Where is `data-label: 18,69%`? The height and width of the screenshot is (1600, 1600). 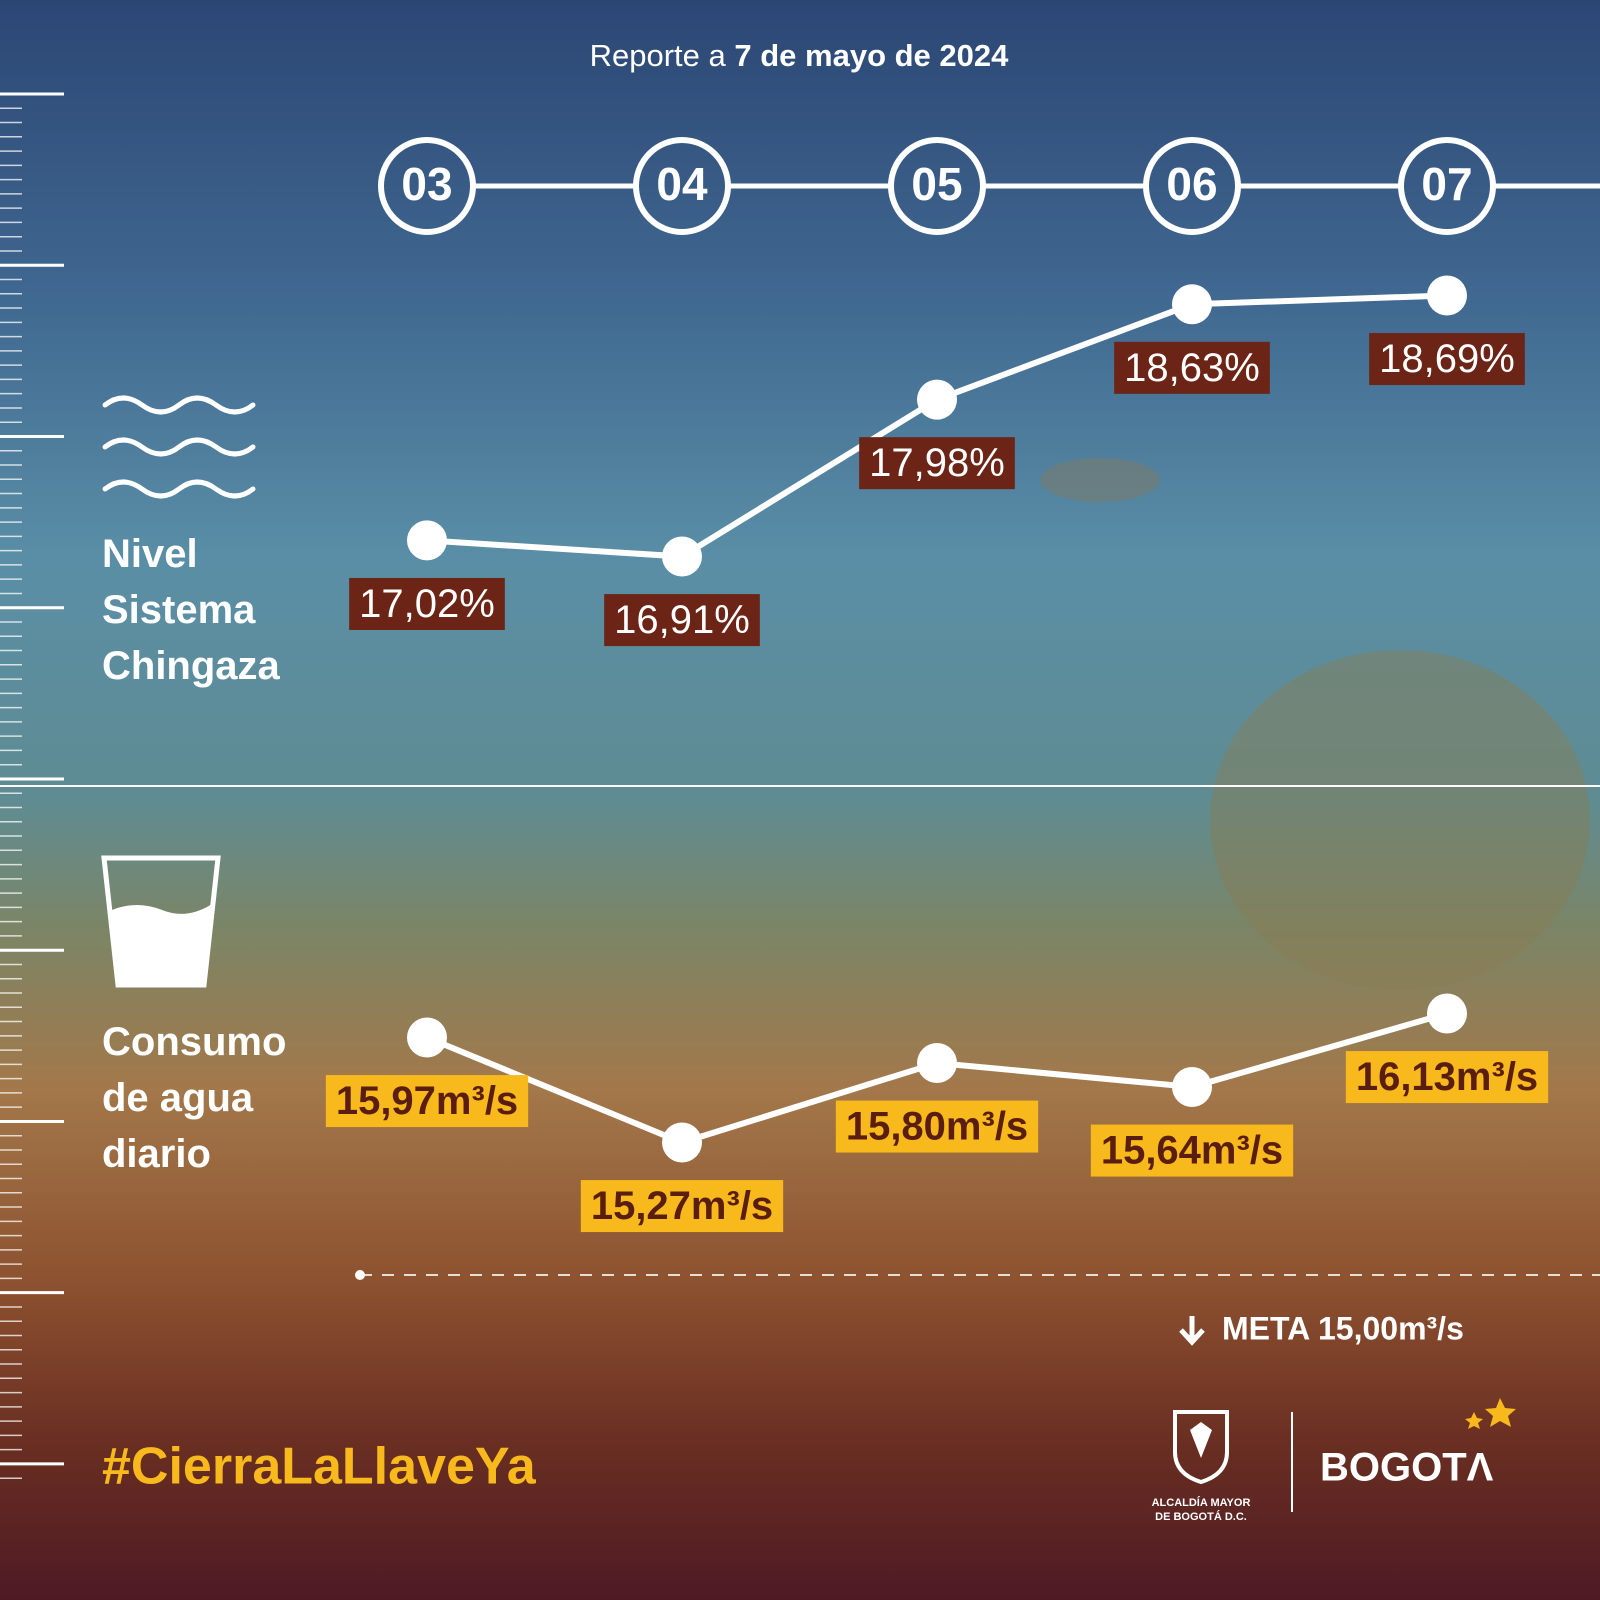
data-label: 18,69% is located at coordinates (1447, 359).